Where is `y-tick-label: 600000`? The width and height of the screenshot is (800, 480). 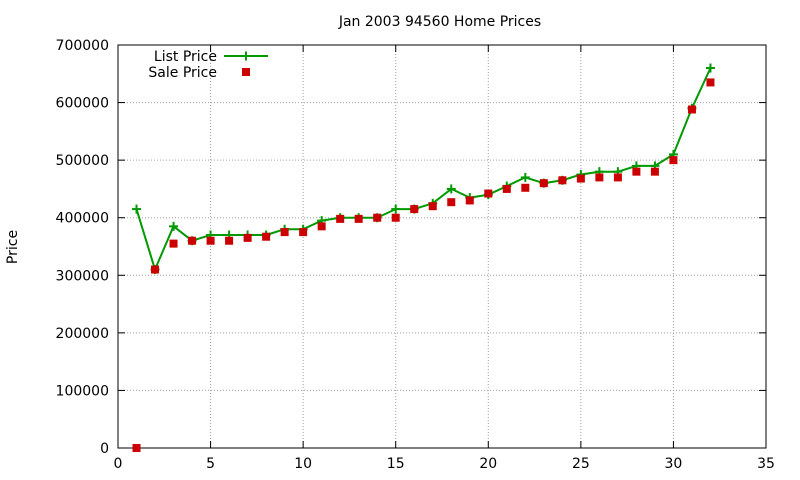
y-tick-label: 600000 is located at coordinates (82, 104).